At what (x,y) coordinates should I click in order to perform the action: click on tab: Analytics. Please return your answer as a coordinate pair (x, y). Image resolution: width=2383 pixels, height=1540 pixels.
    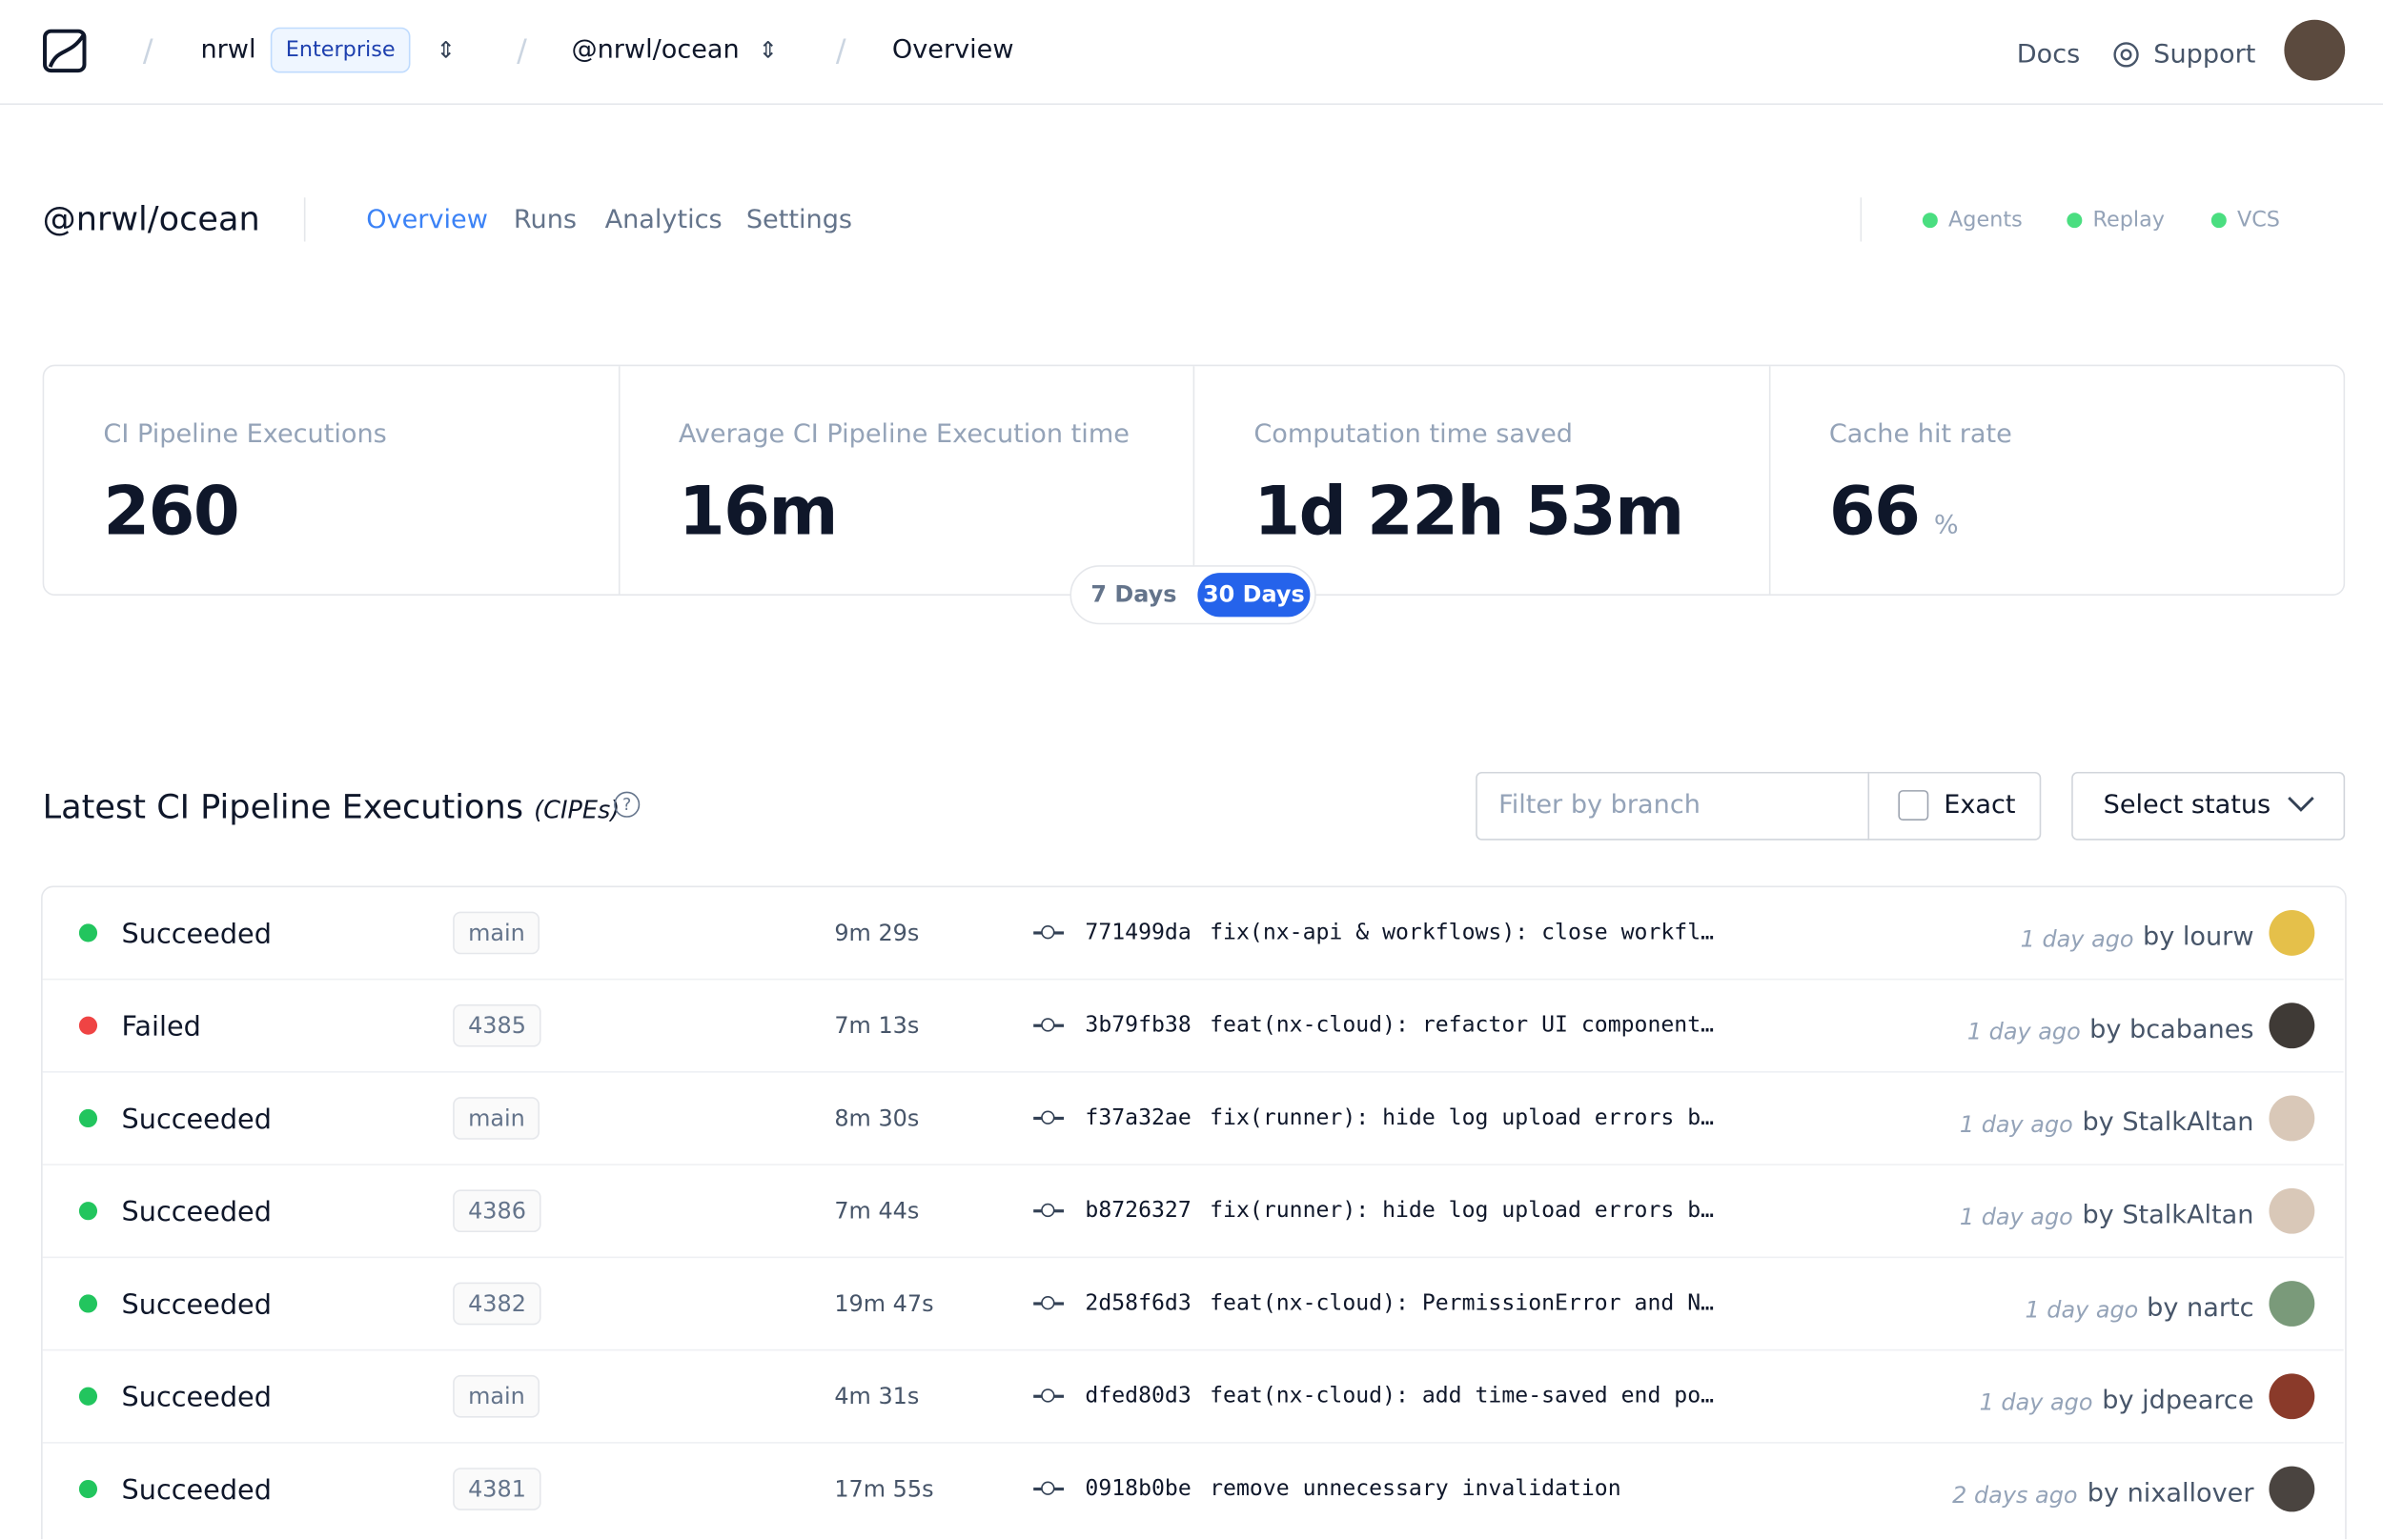
    Looking at the image, I should click on (663, 220).